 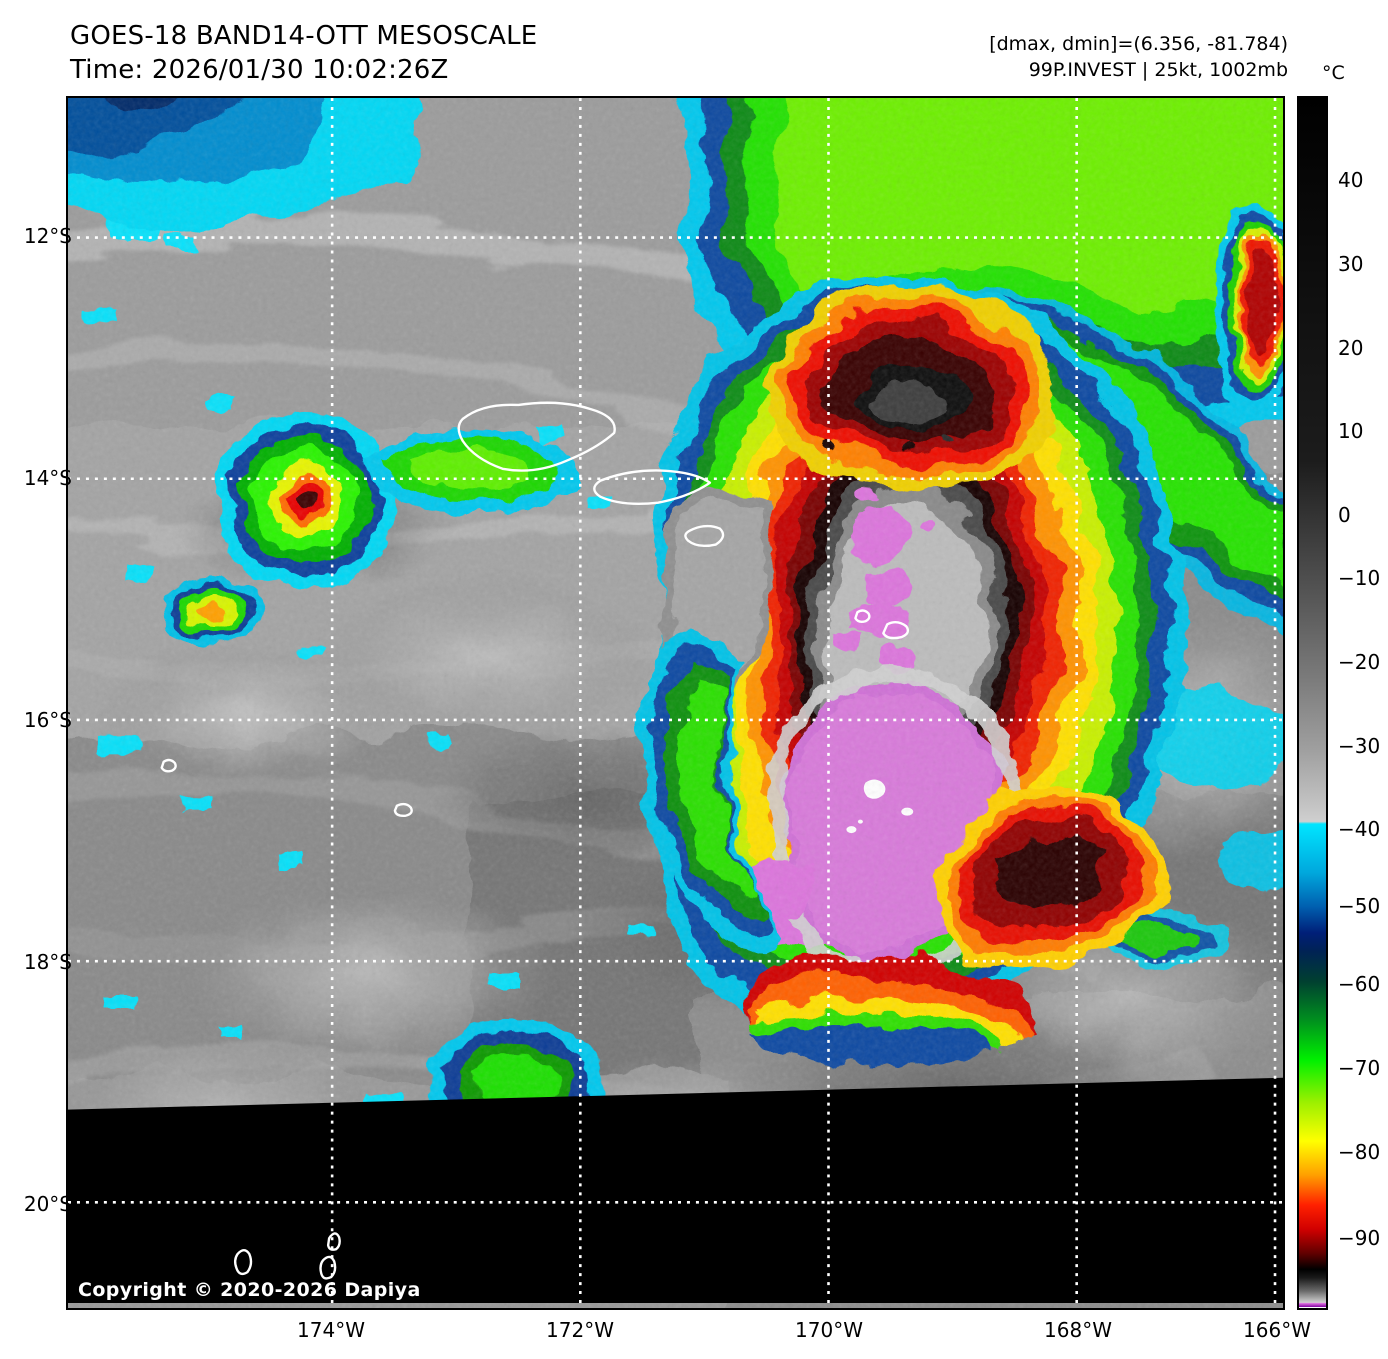 What do you see at coordinates (1138, 44) in the screenshot?
I see `dmax-dmin-label: [dmax, dmin]=(6.356, -81.784)` at bounding box center [1138, 44].